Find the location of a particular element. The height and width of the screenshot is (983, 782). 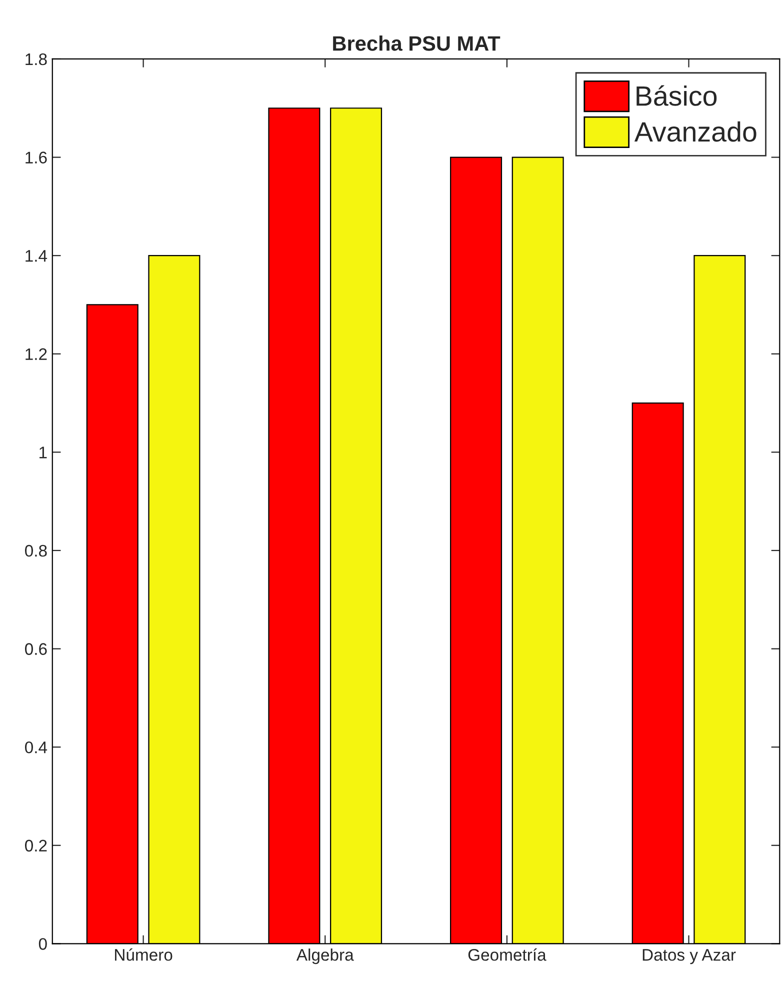

legend-label: Básico is located at coordinates (676, 95).